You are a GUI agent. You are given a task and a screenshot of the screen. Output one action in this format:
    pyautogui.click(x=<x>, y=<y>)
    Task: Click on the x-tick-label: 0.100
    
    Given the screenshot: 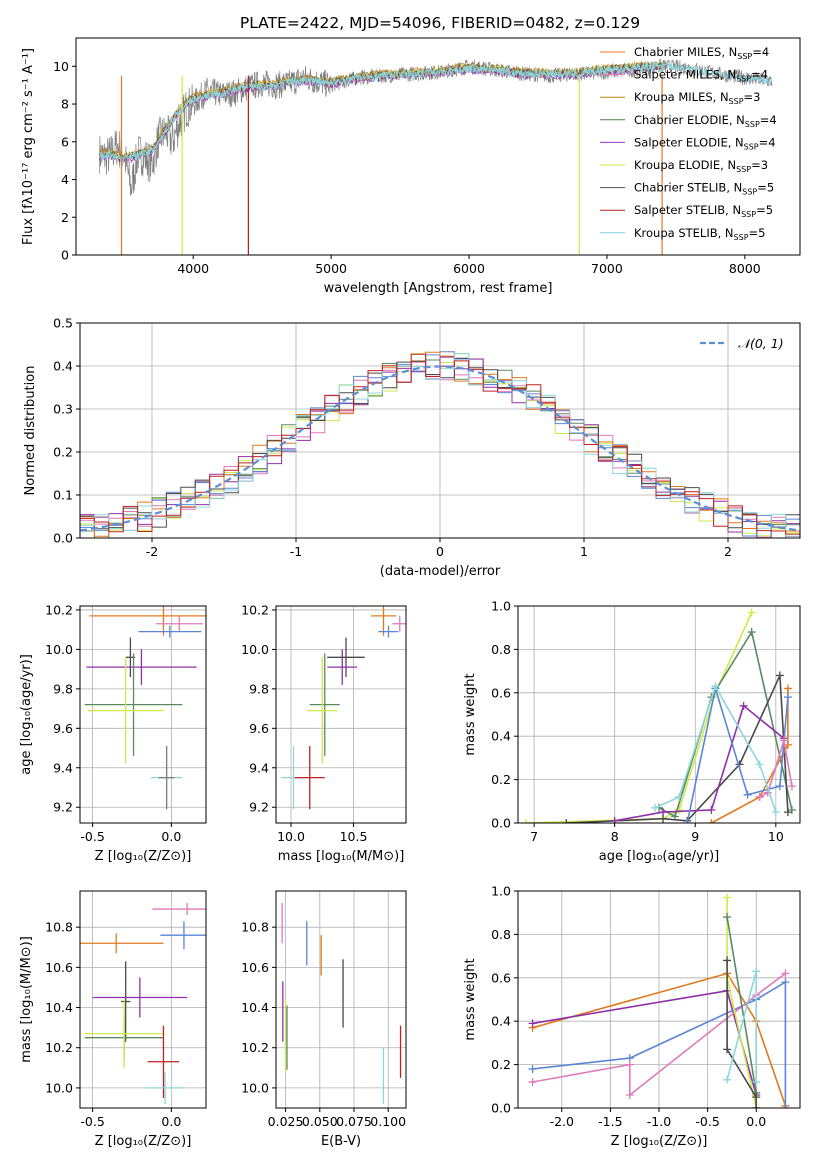 What is the action you would take?
    pyautogui.click(x=388, y=1121)
    